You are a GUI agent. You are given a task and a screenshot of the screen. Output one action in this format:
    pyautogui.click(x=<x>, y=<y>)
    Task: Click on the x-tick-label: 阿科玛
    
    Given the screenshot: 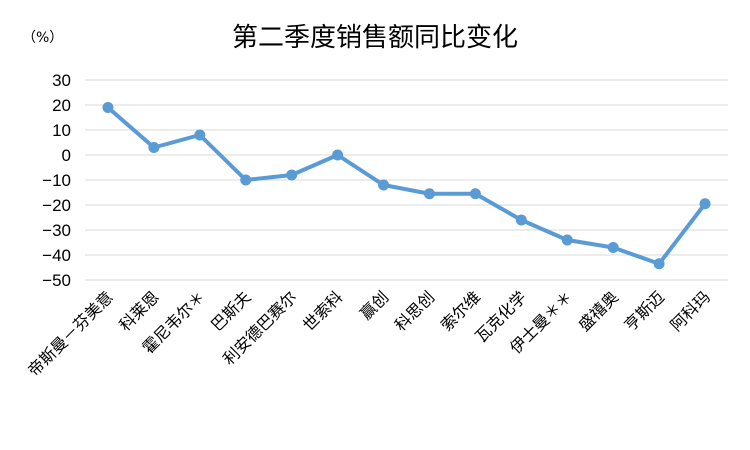 What is the action you would take?
    pyautogui.click(x=689, y=310)
    